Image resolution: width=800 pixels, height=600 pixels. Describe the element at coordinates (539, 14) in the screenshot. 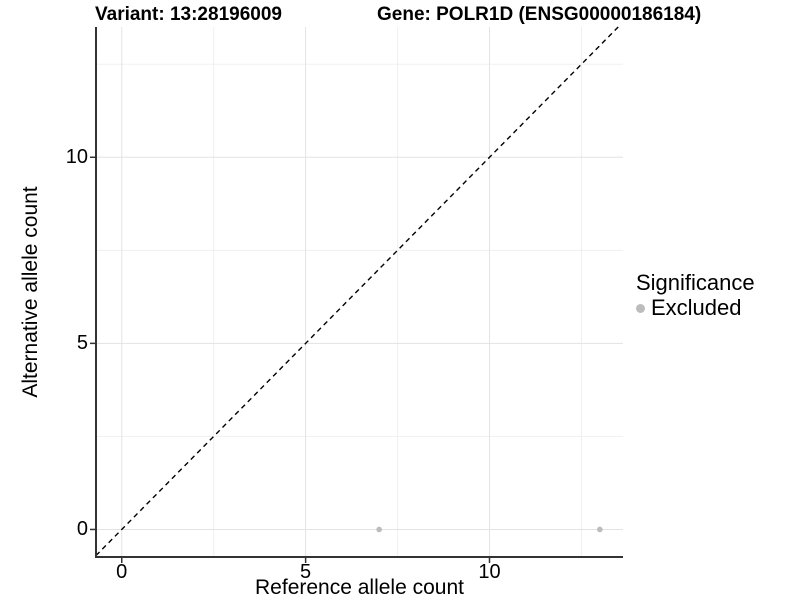

I see `plot-title-gene: Gene: POLR1D (ENSG00000186184)` at that location.